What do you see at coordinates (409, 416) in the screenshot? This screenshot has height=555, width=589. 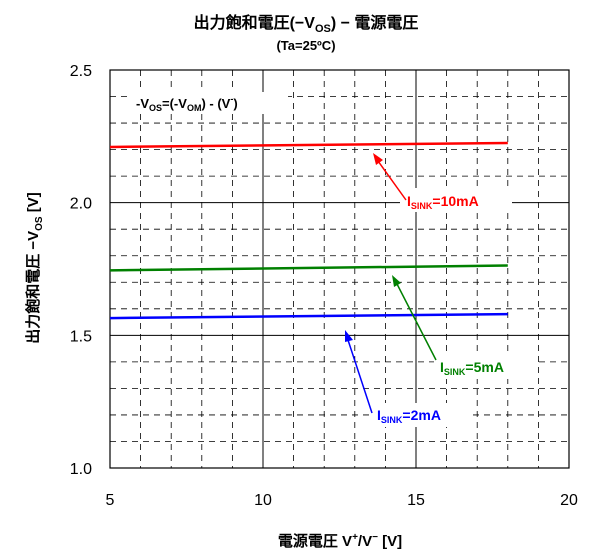 I see `series-label-text: ISINK=2mA` at bounding box center [409, 416].